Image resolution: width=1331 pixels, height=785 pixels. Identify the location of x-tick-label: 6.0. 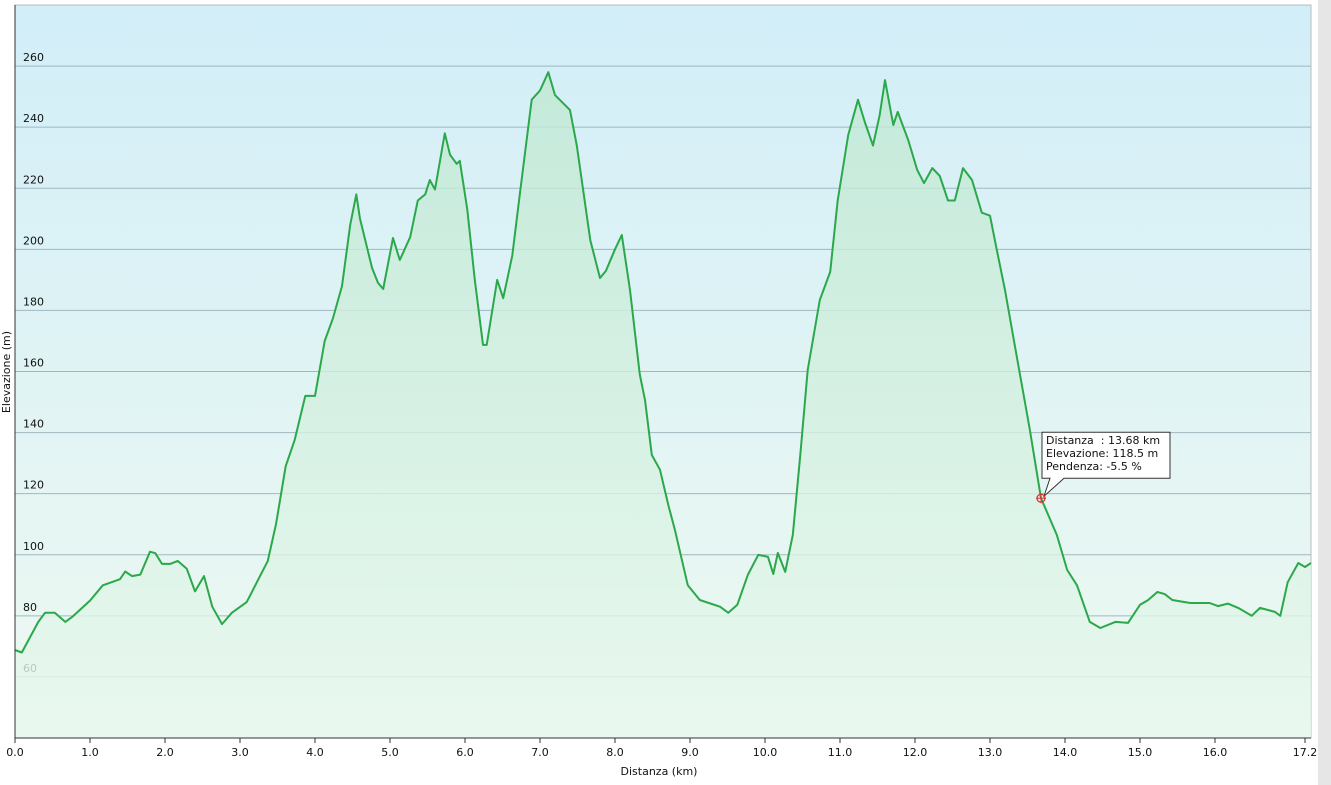
(465, 752).